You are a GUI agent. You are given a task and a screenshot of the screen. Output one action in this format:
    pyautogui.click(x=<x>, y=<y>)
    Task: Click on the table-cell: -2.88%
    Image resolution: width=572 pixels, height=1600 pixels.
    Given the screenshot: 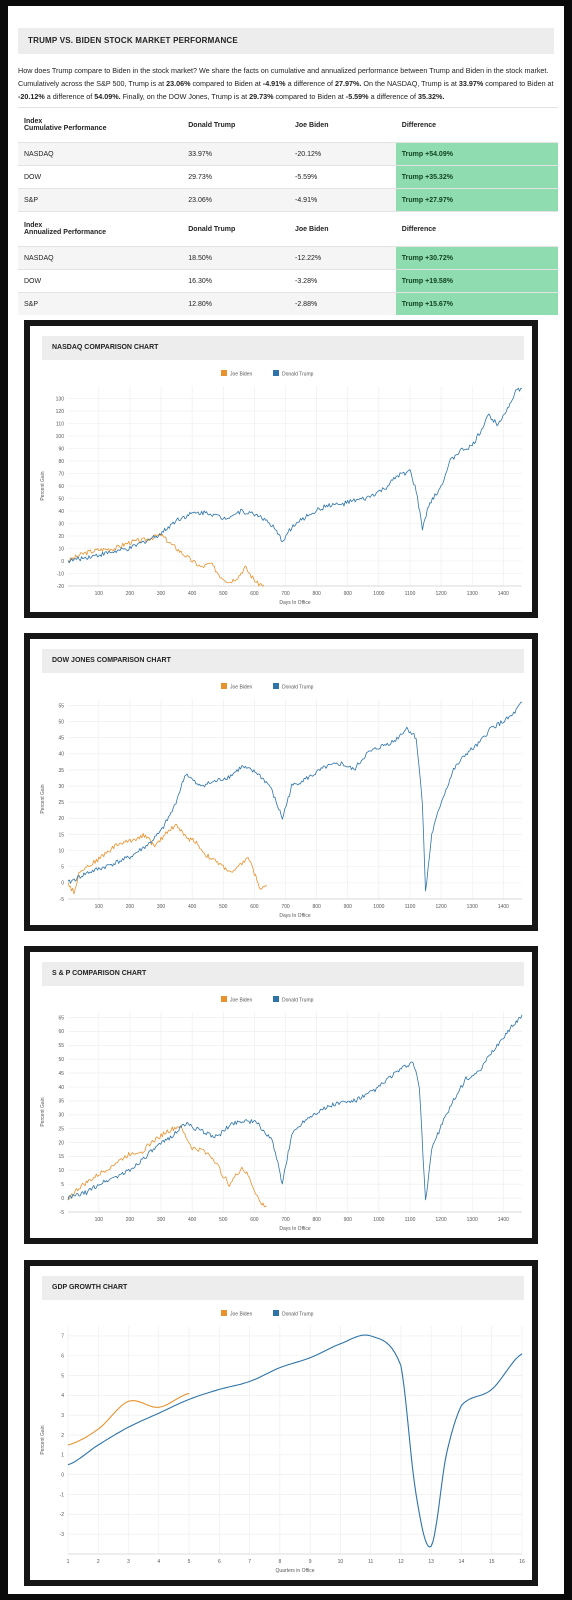 What is the action you would take?
    pyautogui.click(x=342, y=303)
    